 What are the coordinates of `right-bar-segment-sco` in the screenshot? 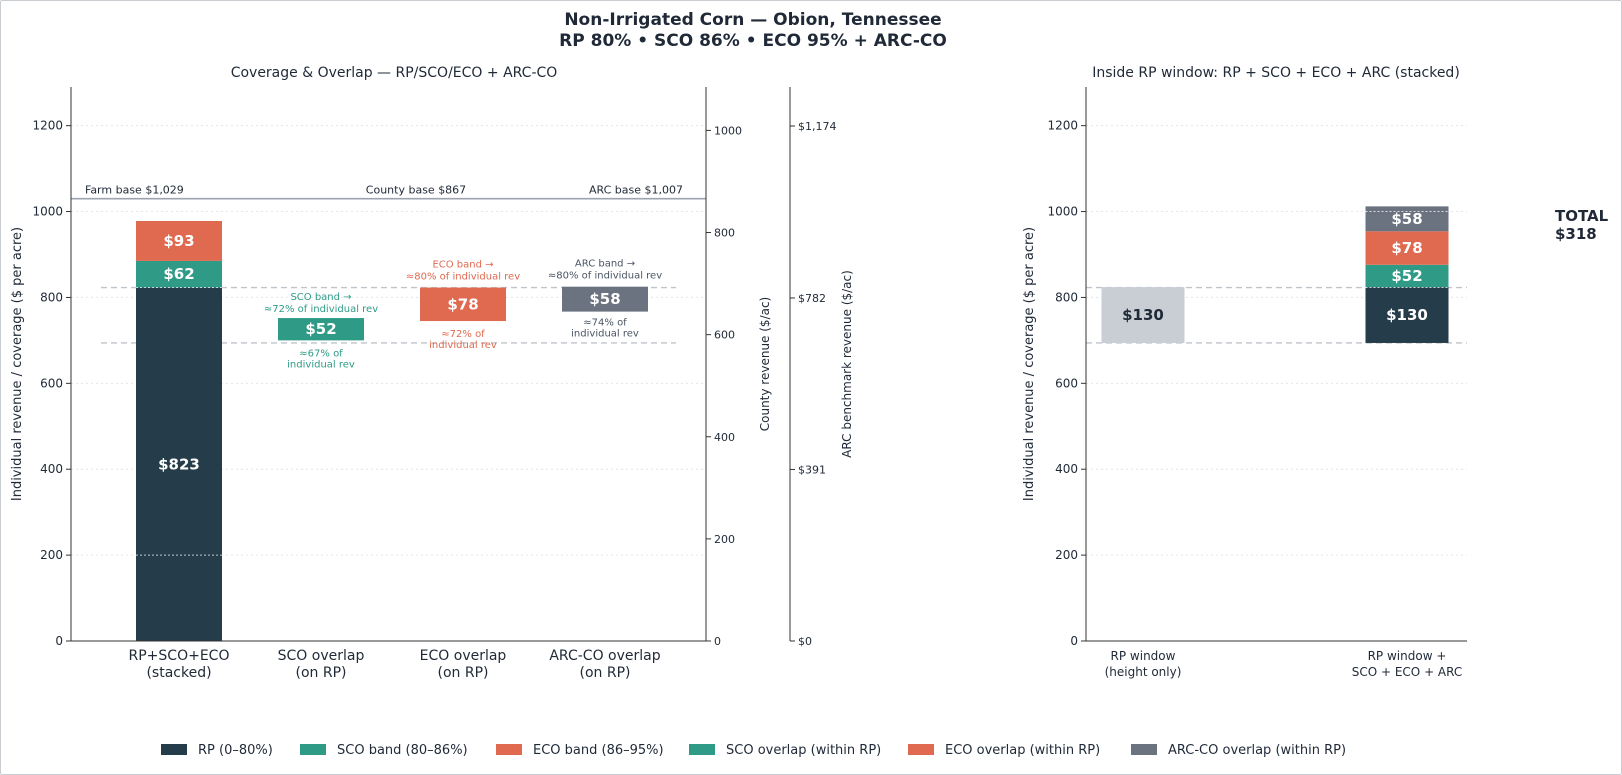 It's located at (1407, 276).